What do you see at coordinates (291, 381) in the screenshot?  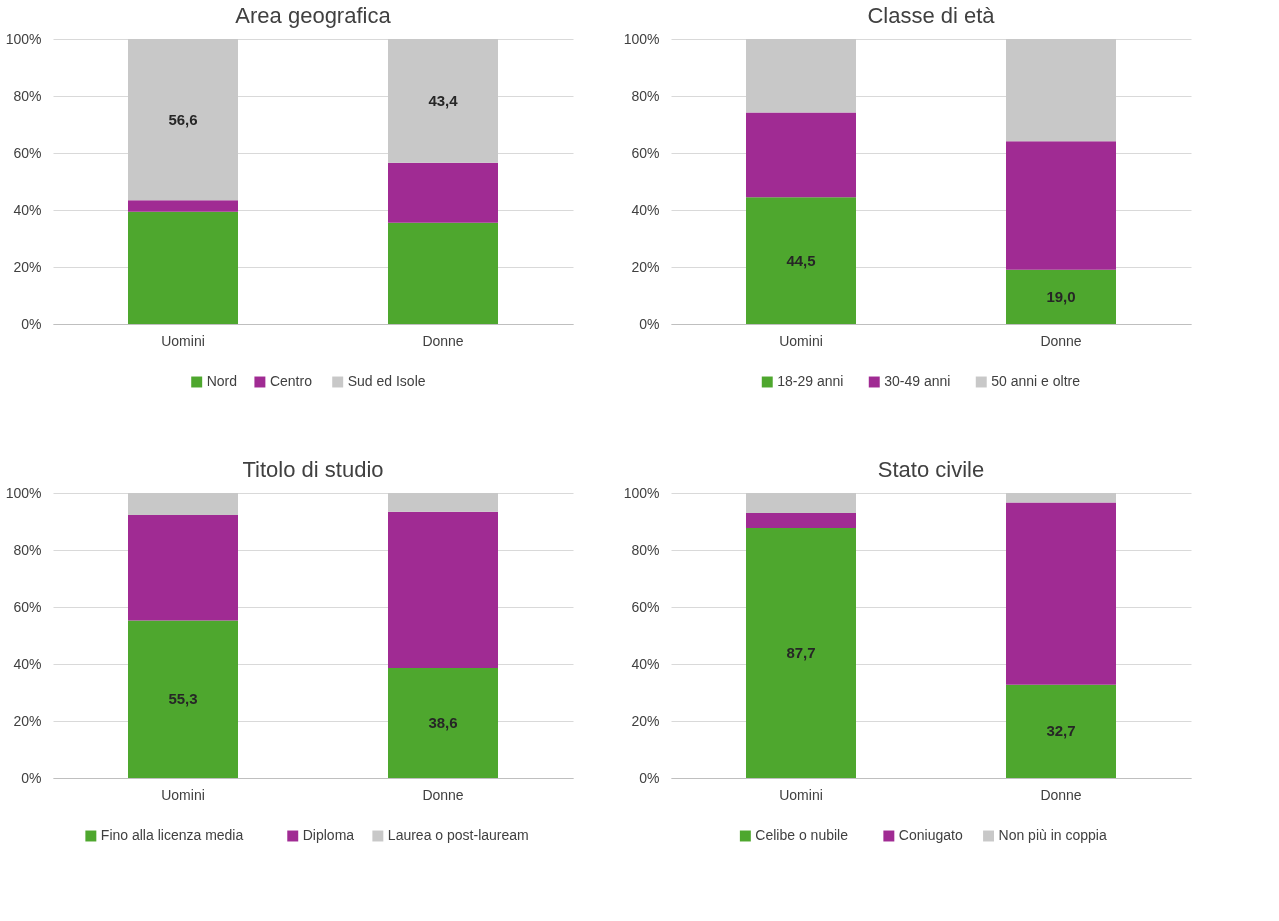 I see `legend-label: Centro` at bounding box center [291, 381].